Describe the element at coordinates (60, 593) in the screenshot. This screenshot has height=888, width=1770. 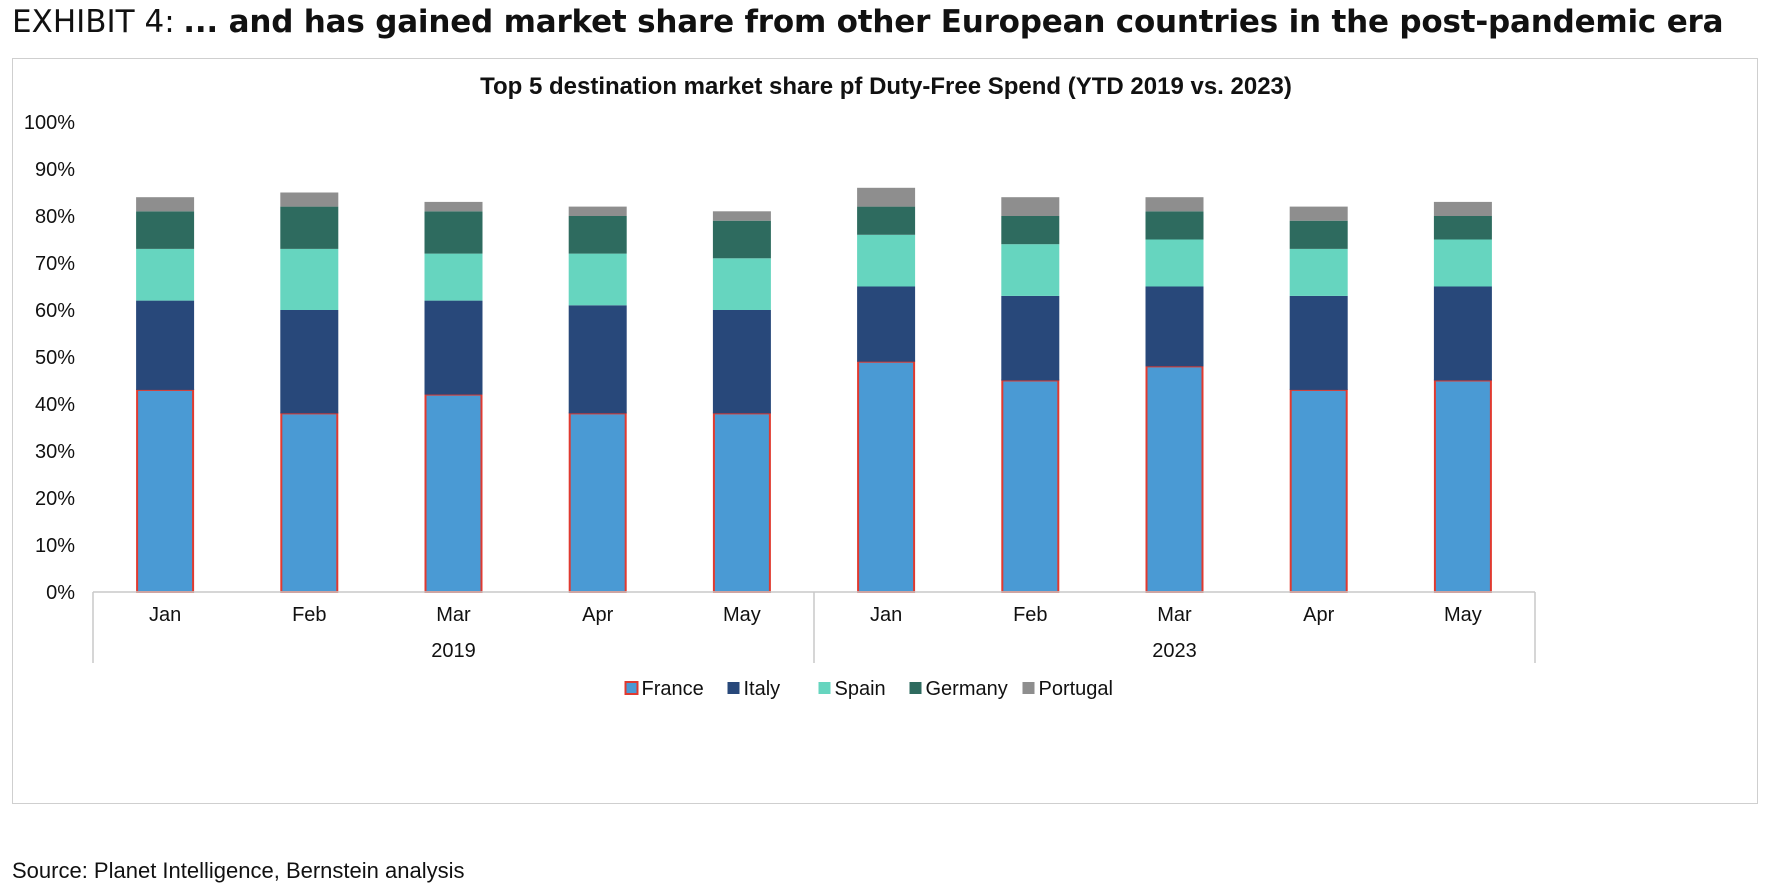
I see `y-tick-label: 0%` at that location.